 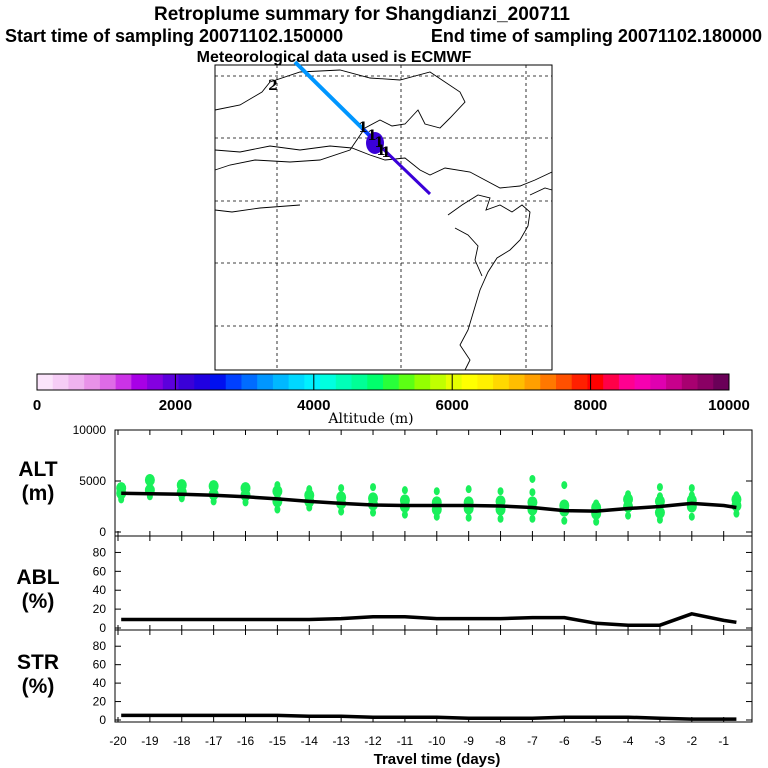 What do you see at coordinates (328, 95) in the screenshot?
I see `plume-segment-upper` at bounding box center [328, 95].